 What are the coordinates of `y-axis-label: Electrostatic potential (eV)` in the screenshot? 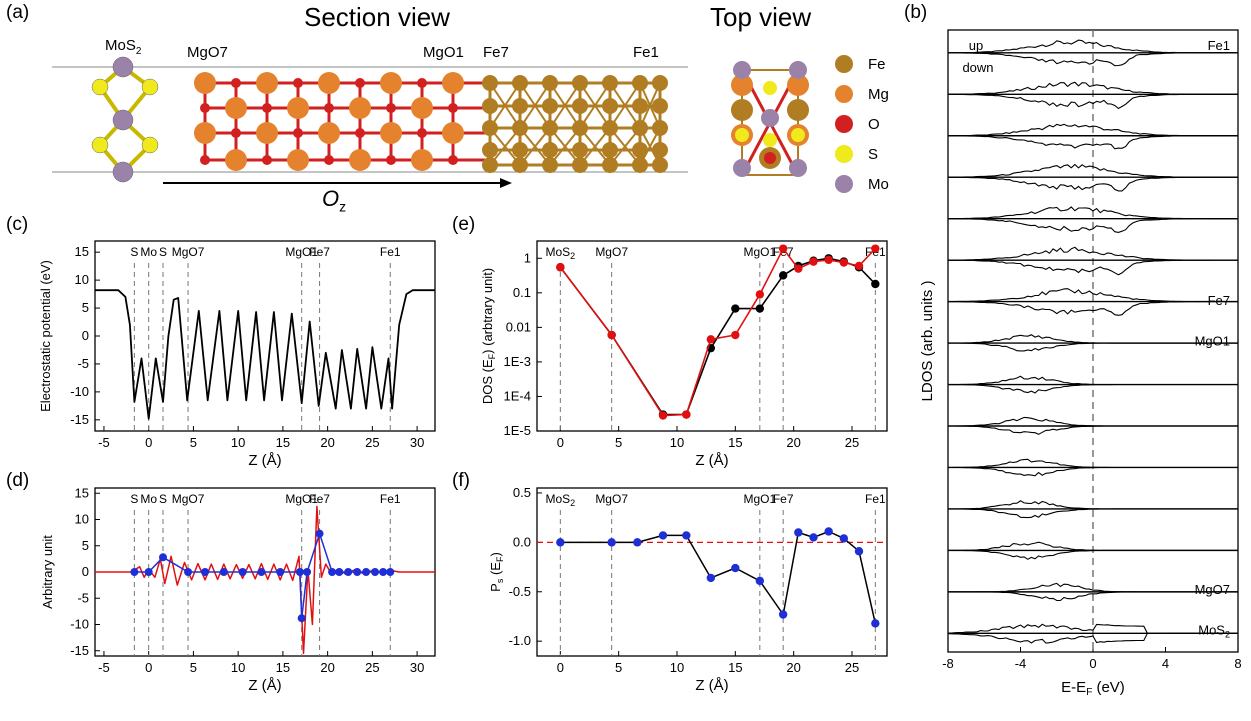 It's located at (45, 336).